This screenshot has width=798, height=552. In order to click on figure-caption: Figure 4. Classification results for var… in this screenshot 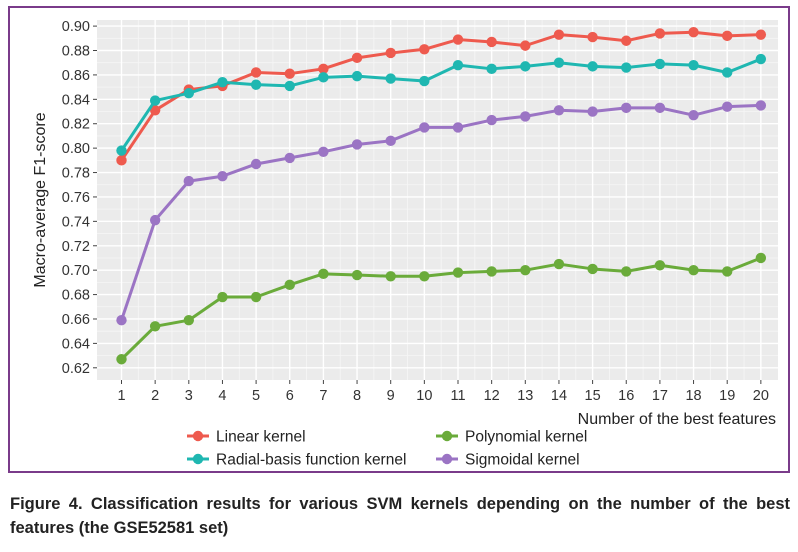, I will do `click(400, 516)`.